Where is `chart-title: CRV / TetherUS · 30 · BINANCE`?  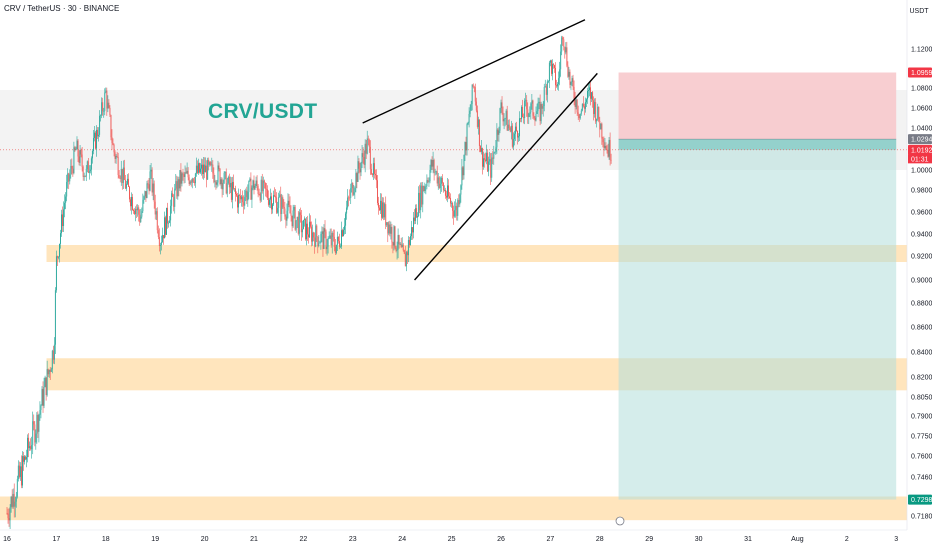
chart-title: CRV / TetherUS · 30 · BINANCE is located at coordinates (62, 8).